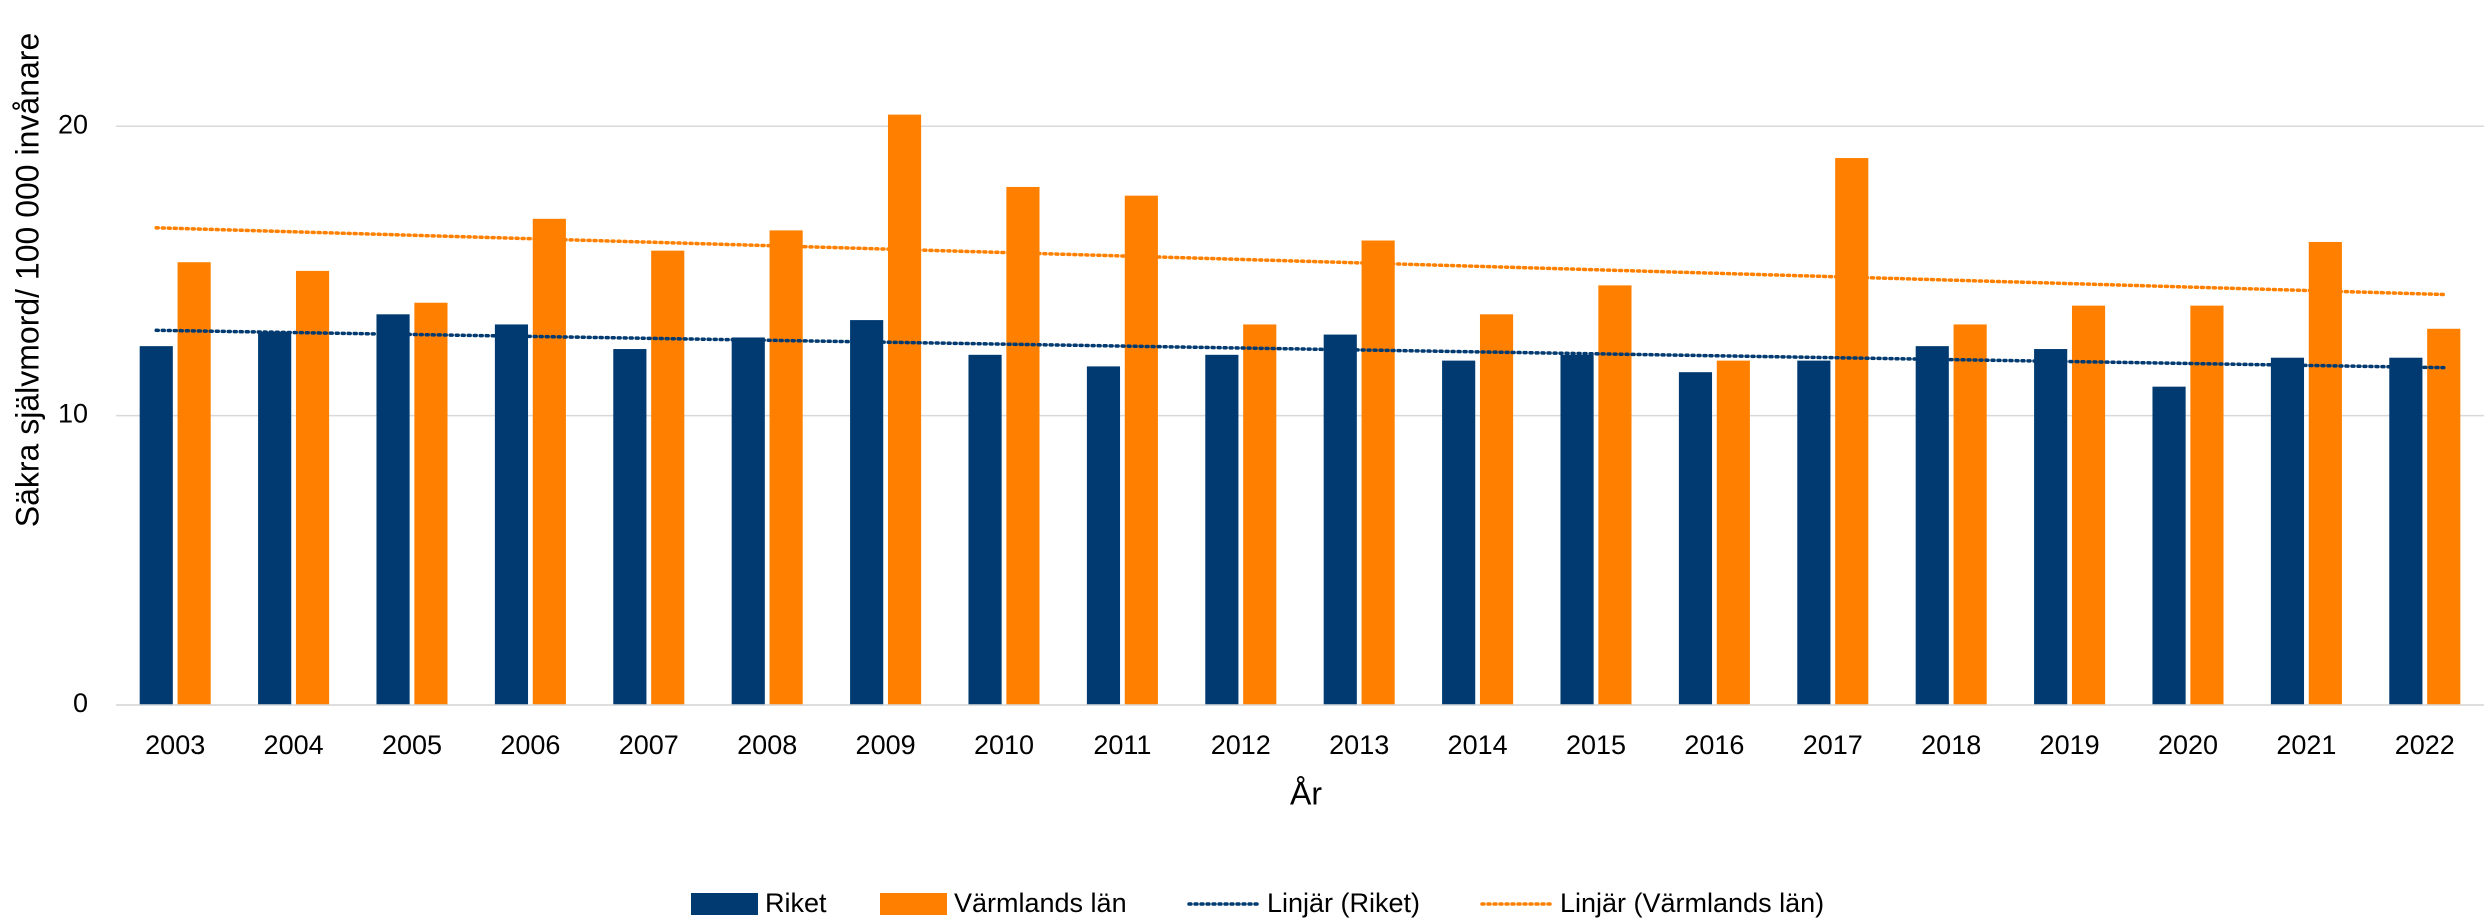 Image resolution: width=2486 pixels, height=920 pixels. Describe the element at coordinates (1306, 793) in the screenshot. I see `x-axis-title: År` at that location.